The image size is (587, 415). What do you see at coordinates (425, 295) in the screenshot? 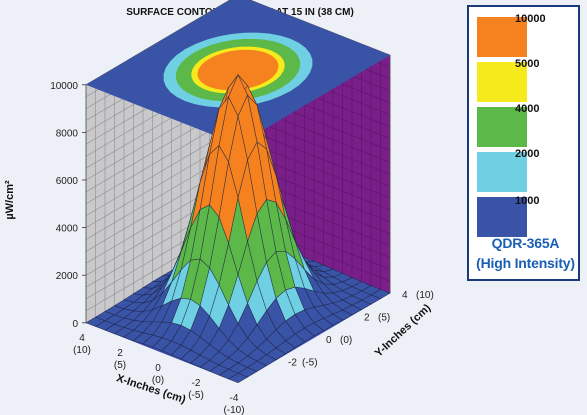
I see `y-tick-label-cm: (10)` at bounding box center [425, 295].